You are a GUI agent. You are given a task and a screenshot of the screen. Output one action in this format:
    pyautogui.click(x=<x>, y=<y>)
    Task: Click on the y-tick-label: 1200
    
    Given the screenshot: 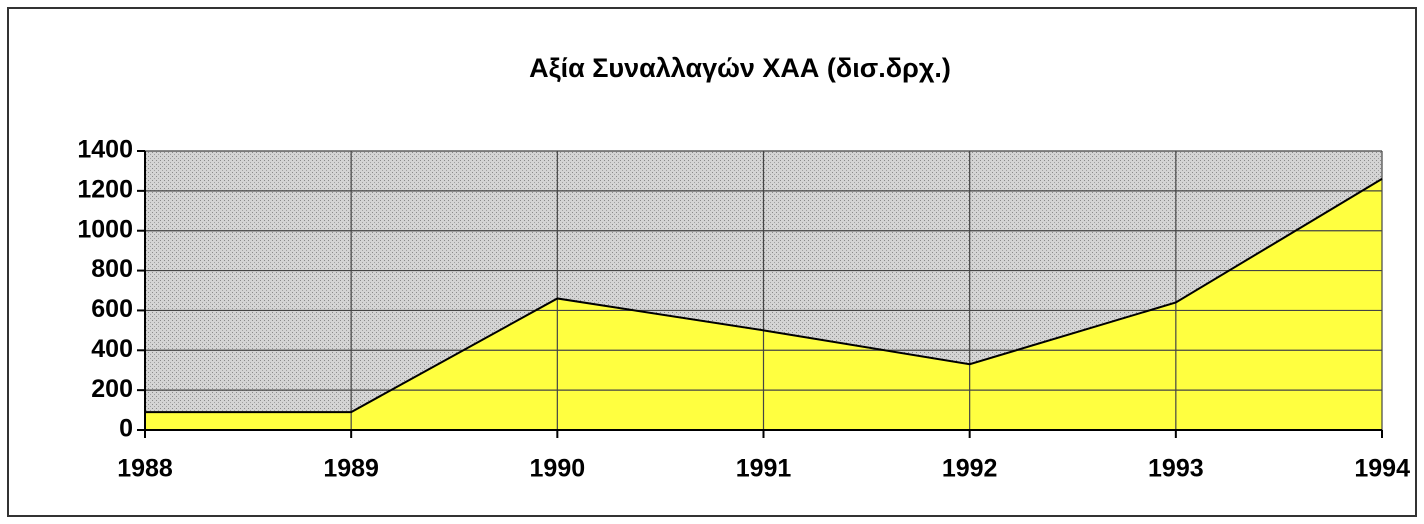 What is the action you would take?
    pyautogui.click(x=105, y=189)
    